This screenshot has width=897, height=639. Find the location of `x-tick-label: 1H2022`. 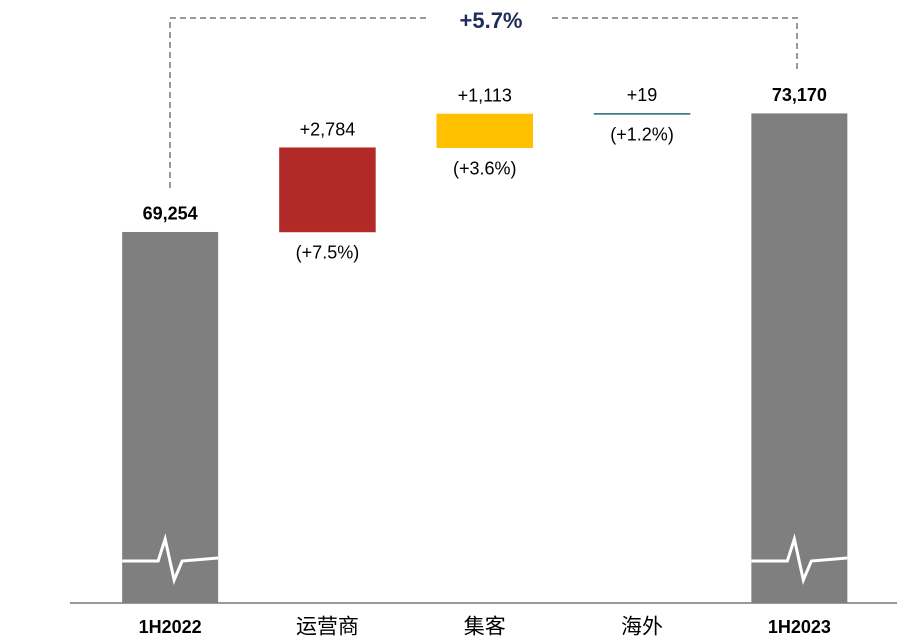

x-tick-label: 1H2022 is located at coordinates (170, 627).